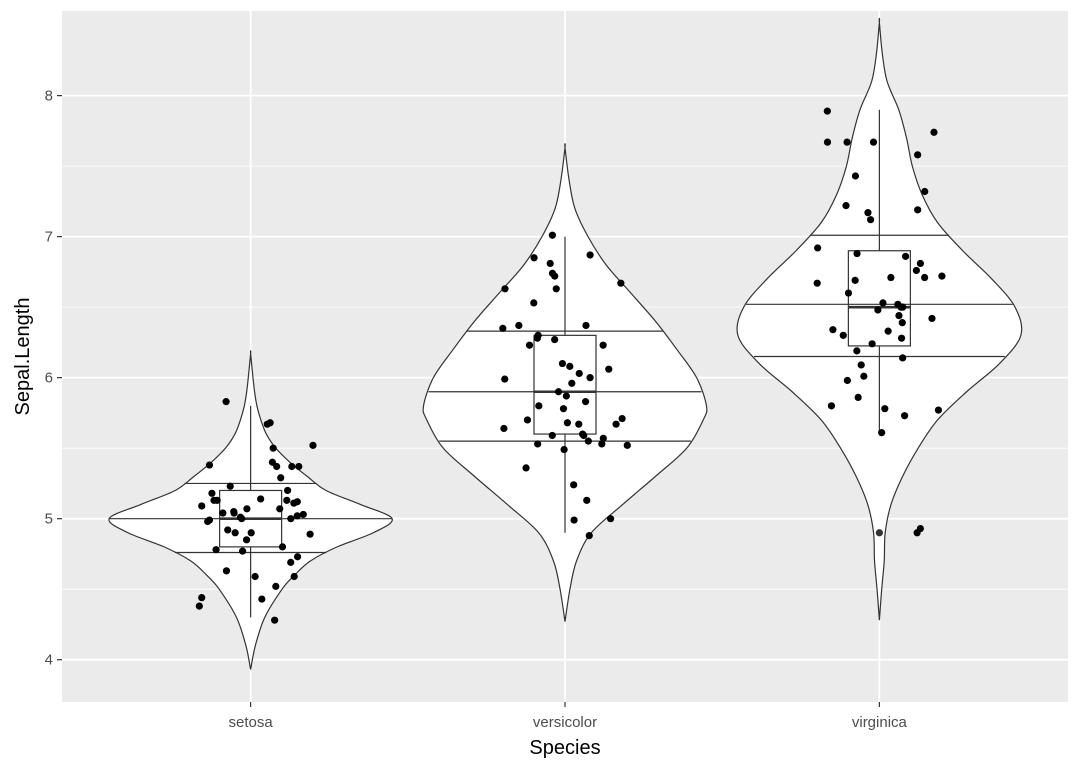 This screenshot has height=771, width=1080. What do you see at coordinates (880, 722) in the screenshot?
I see `x-tick-label: virginica` at bounding box center [880, 722].